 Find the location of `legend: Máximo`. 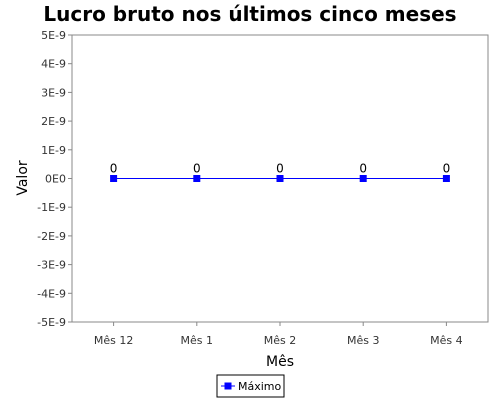

legend: Máximo is located at coordinates (250, 386).